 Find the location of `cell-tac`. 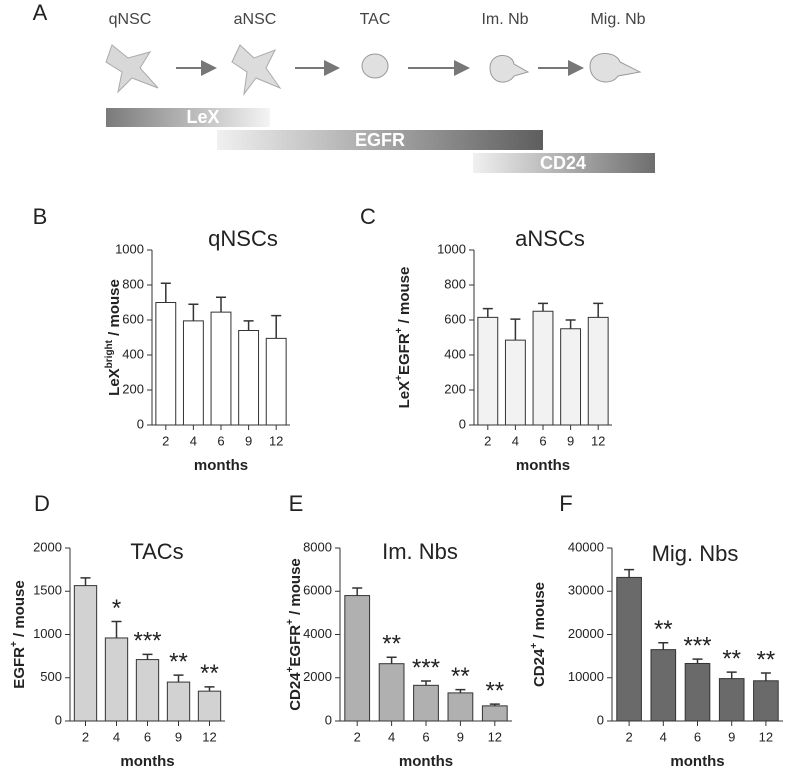

cell-tac is located at coordinates (375, 66).